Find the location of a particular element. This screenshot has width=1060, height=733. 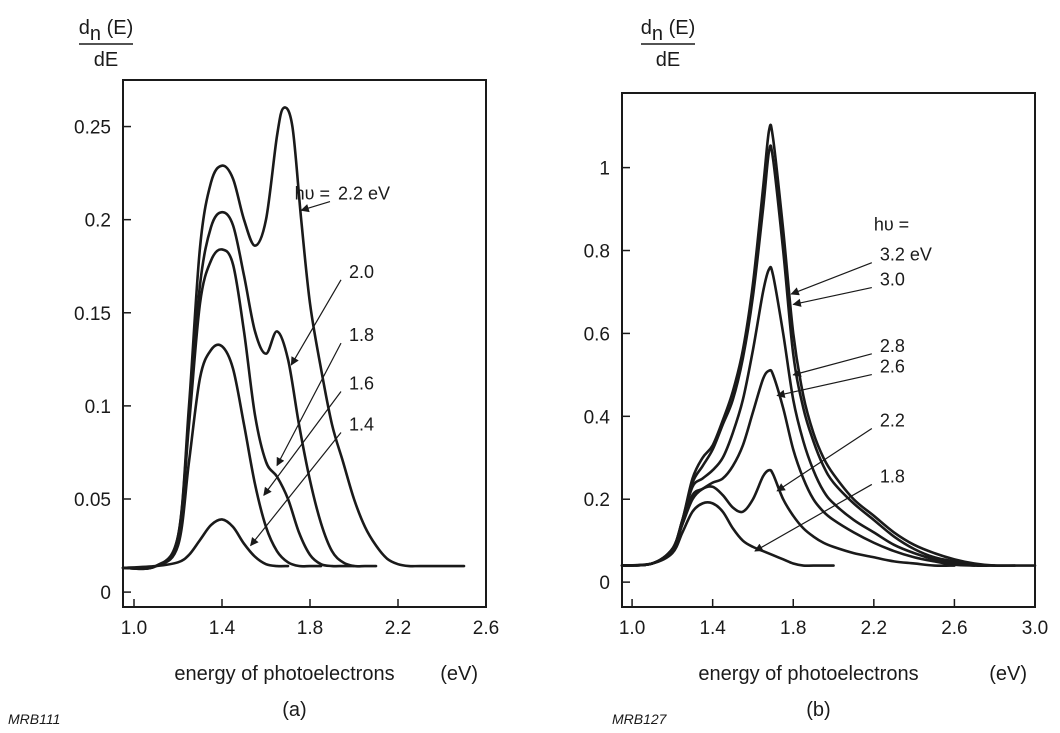

panel-label-a: (a) is located at coordinates (294, 710).